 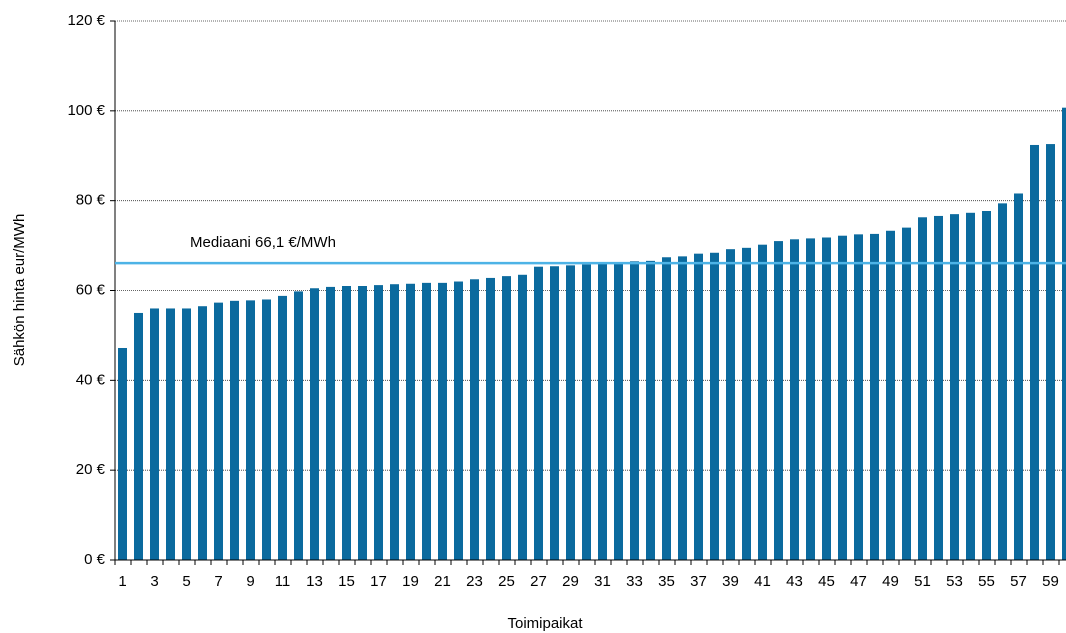 I want to click on x-tick-label: 57, so click(x=1018, y=581).